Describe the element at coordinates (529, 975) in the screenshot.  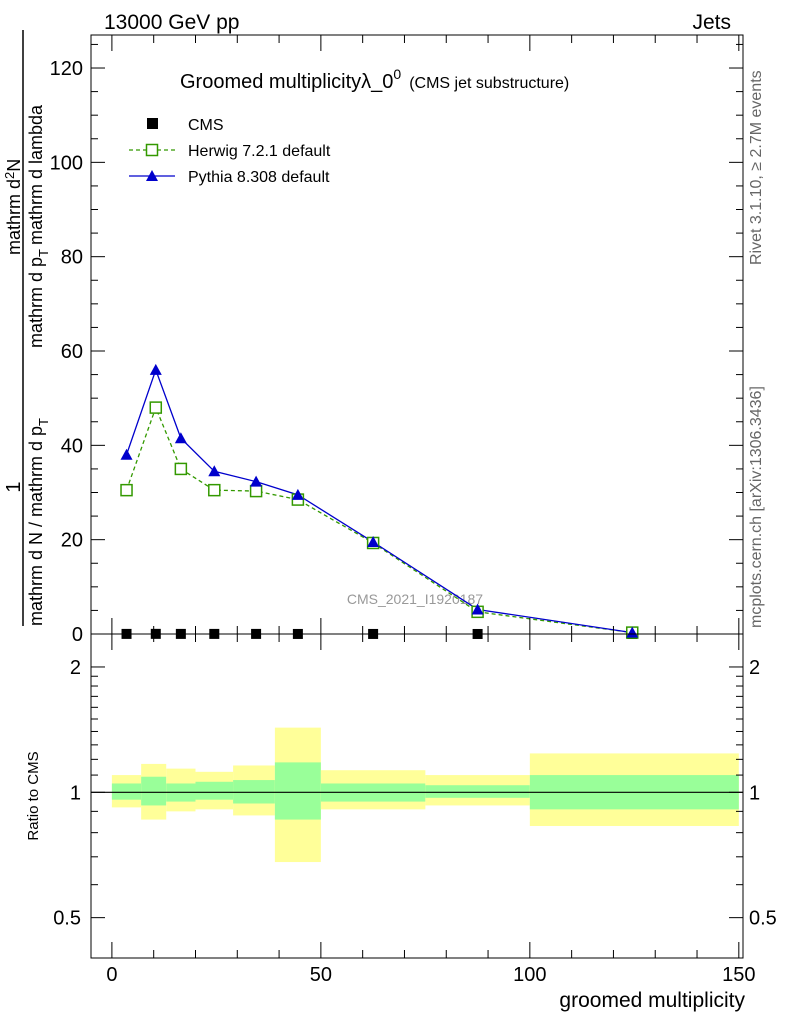
I see `ratio-x-tick-label: 100` at that location.